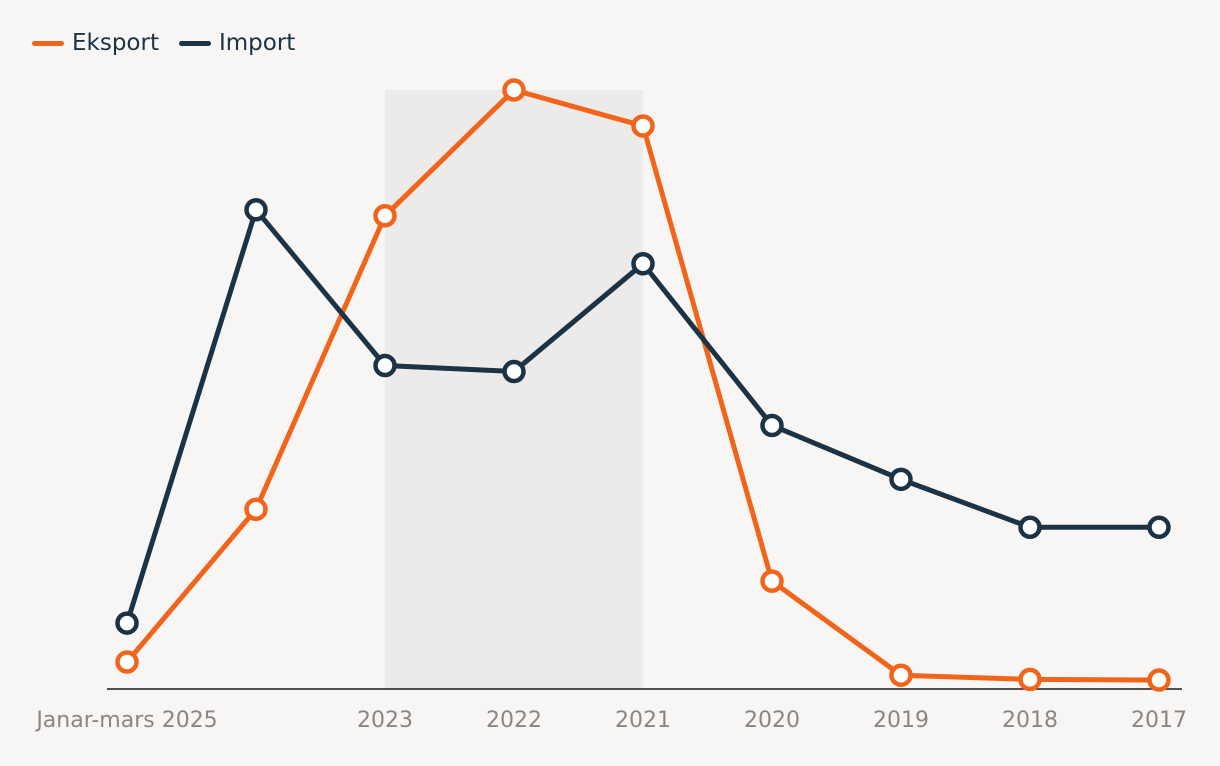 The height and width of the screenshot is (766, 1220). I want to click on legend-swatch-eksport, so click(48, 43).